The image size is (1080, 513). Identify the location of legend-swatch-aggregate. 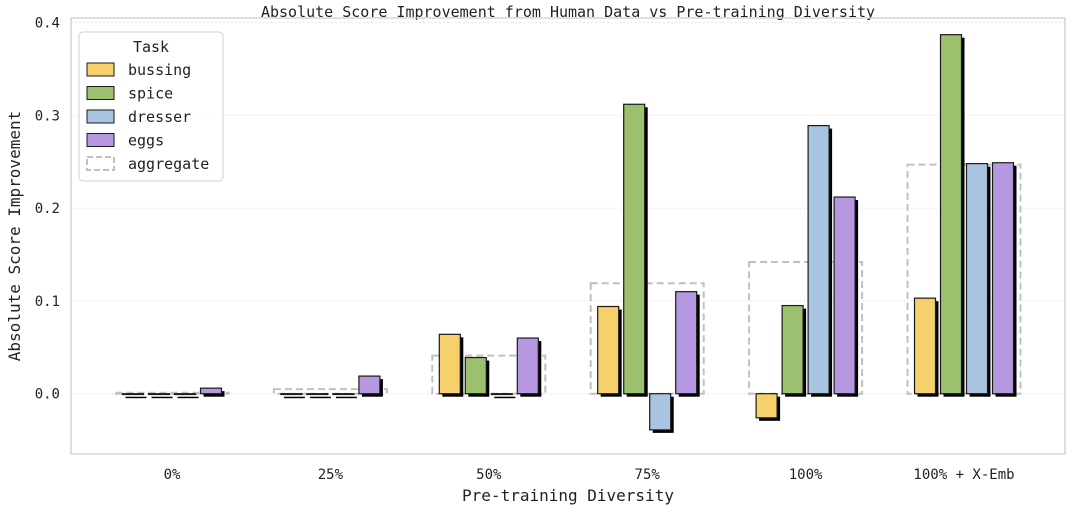
(100, 163).